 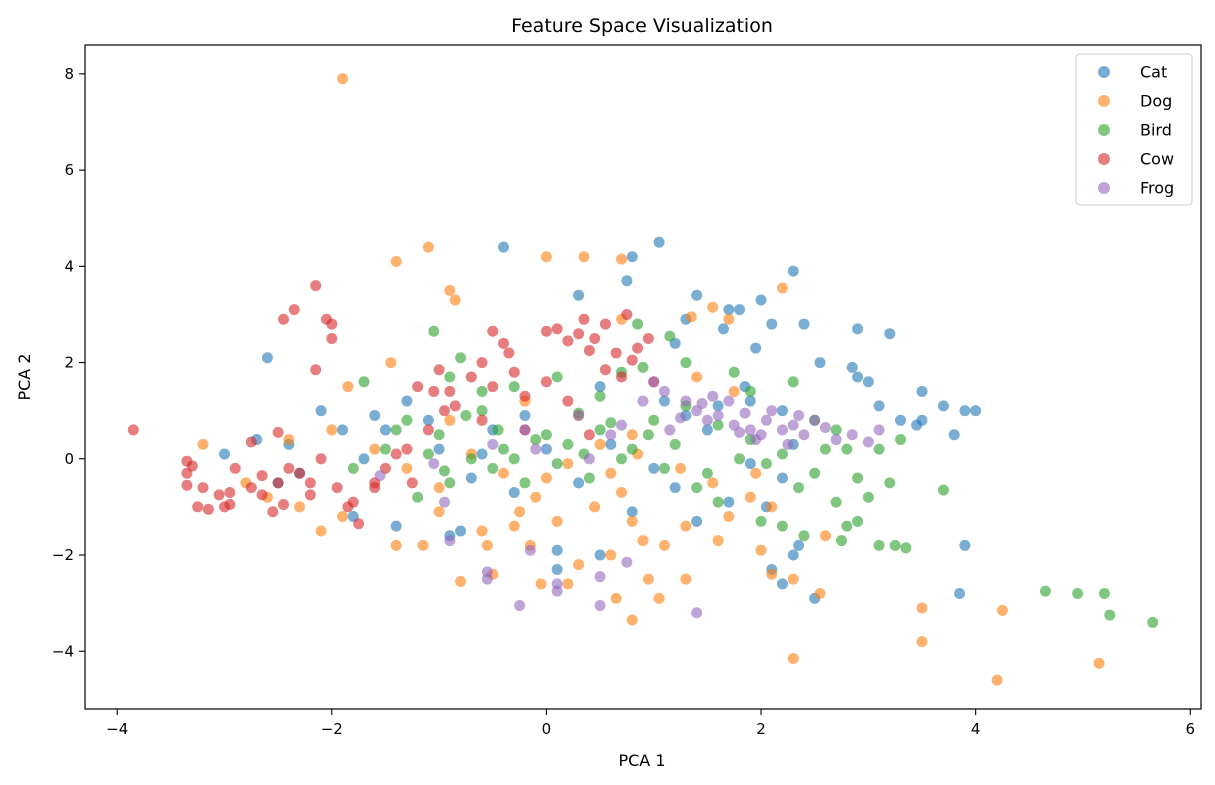 I want to click on y-axis: −4 −2 0 2 4 6 8, so click(x=68, y=362).